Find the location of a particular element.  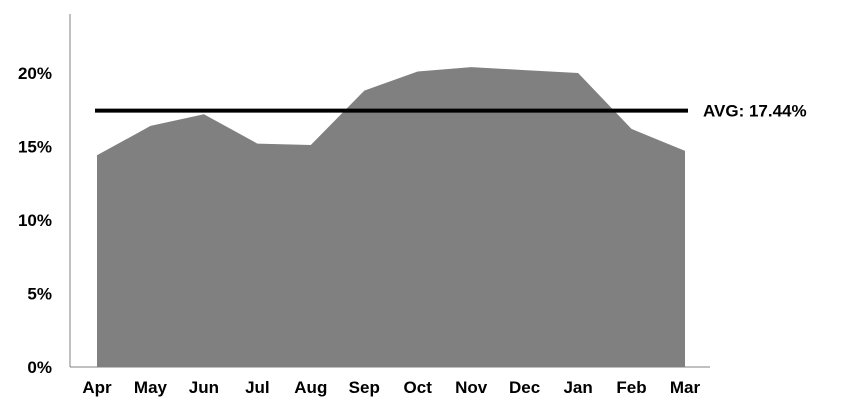

x-tick-label: Jan is located at coordinates (577, 387).